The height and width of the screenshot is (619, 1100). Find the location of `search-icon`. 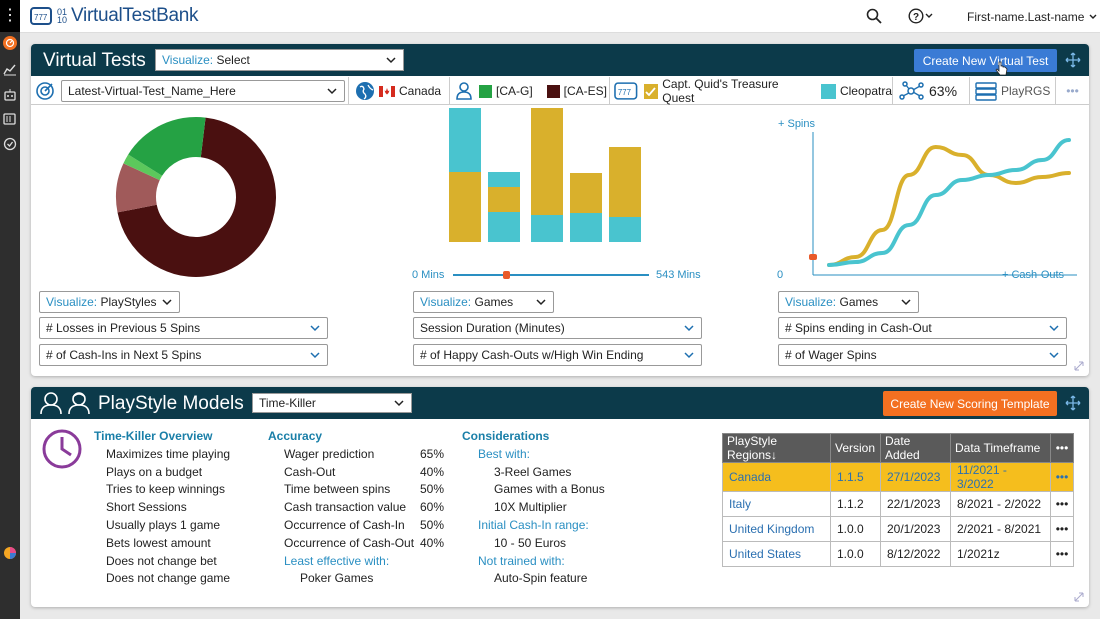

search-icon is located at coordinates (874, 17).